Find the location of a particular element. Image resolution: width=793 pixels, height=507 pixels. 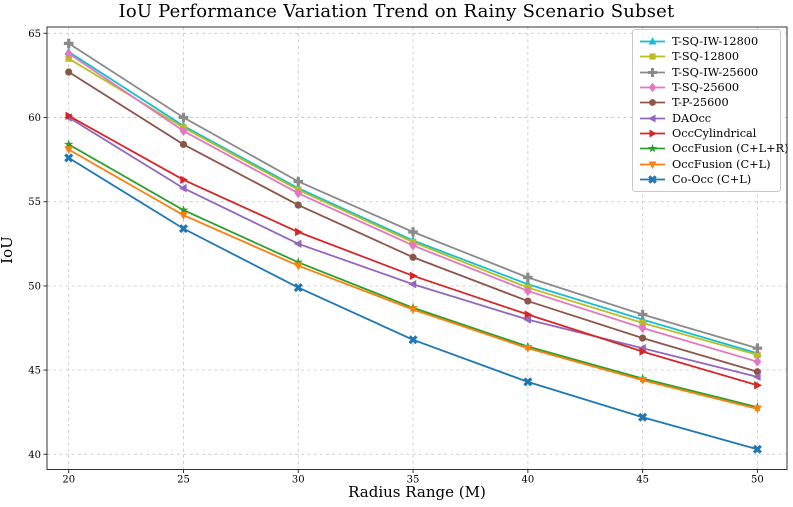

legend-item: OccCylindrical is located at coordinates (707, 133).